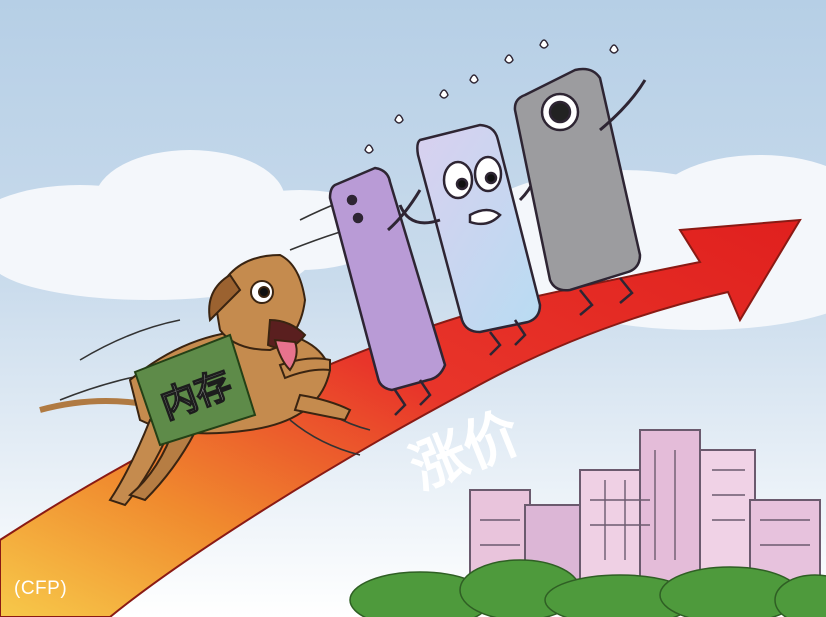 This screenshot has width=826, height=617. I want to click on sweat-drops, so click(491, 96).